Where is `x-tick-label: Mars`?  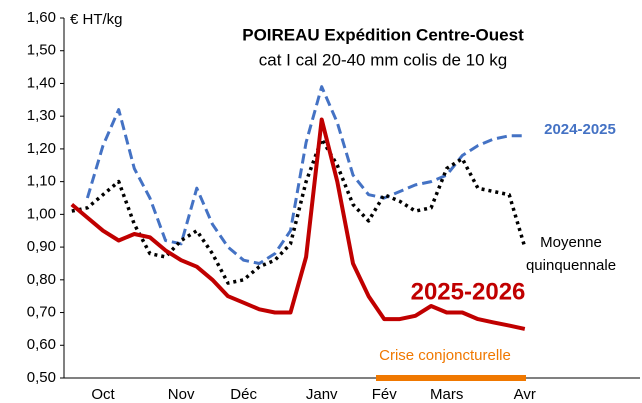
x-tick-label: Mars is located at coordinates (446, 394).